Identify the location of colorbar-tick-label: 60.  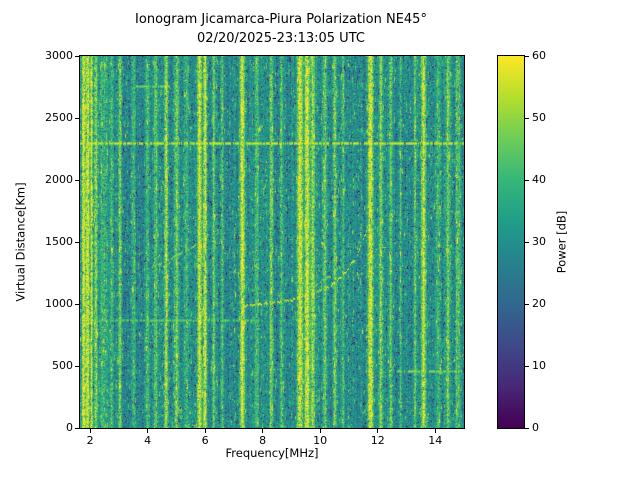
(539, 55).